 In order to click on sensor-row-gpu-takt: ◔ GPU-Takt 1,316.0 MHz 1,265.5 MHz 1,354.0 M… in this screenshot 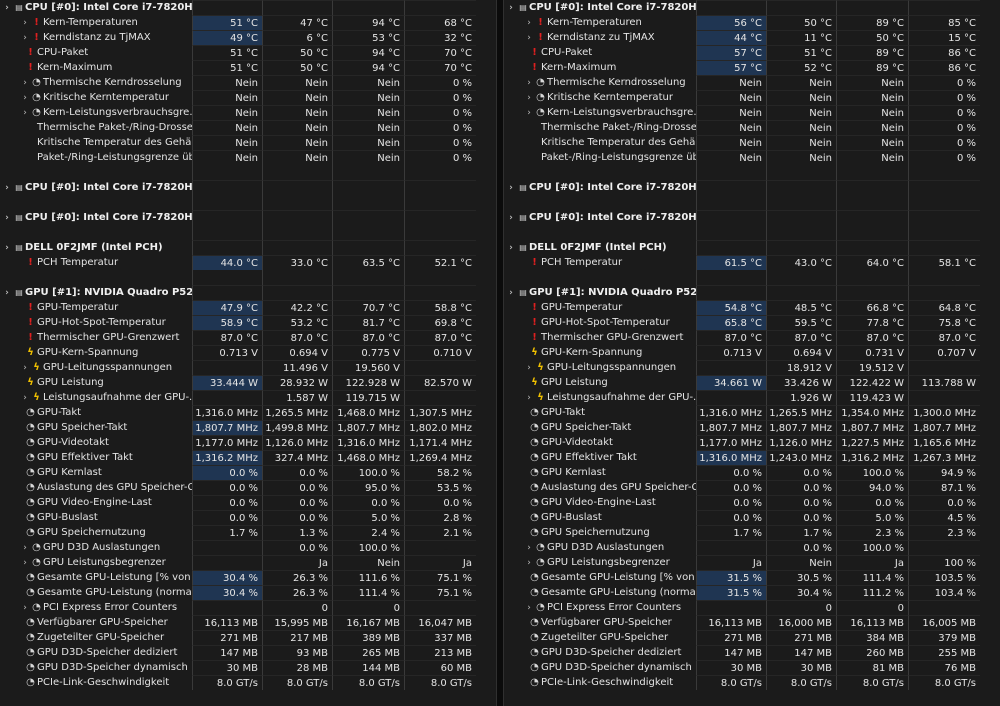, I will do `click(752, 412)`.